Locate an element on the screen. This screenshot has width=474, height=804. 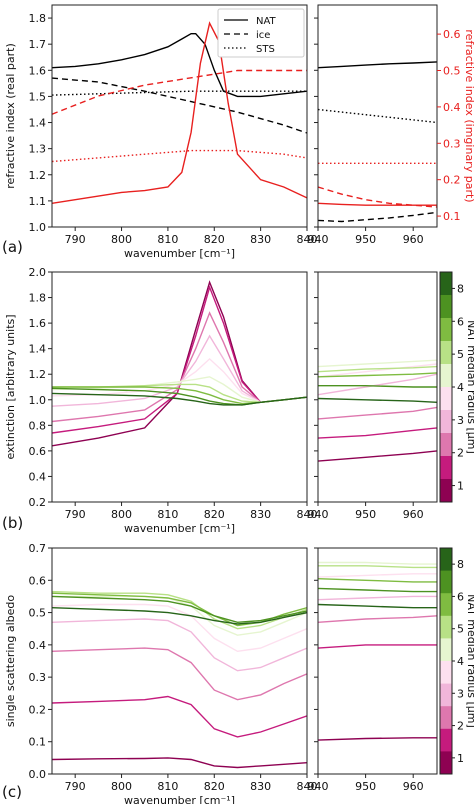
colorbar-tick-label: 1 is located at coordinates (460, 486).